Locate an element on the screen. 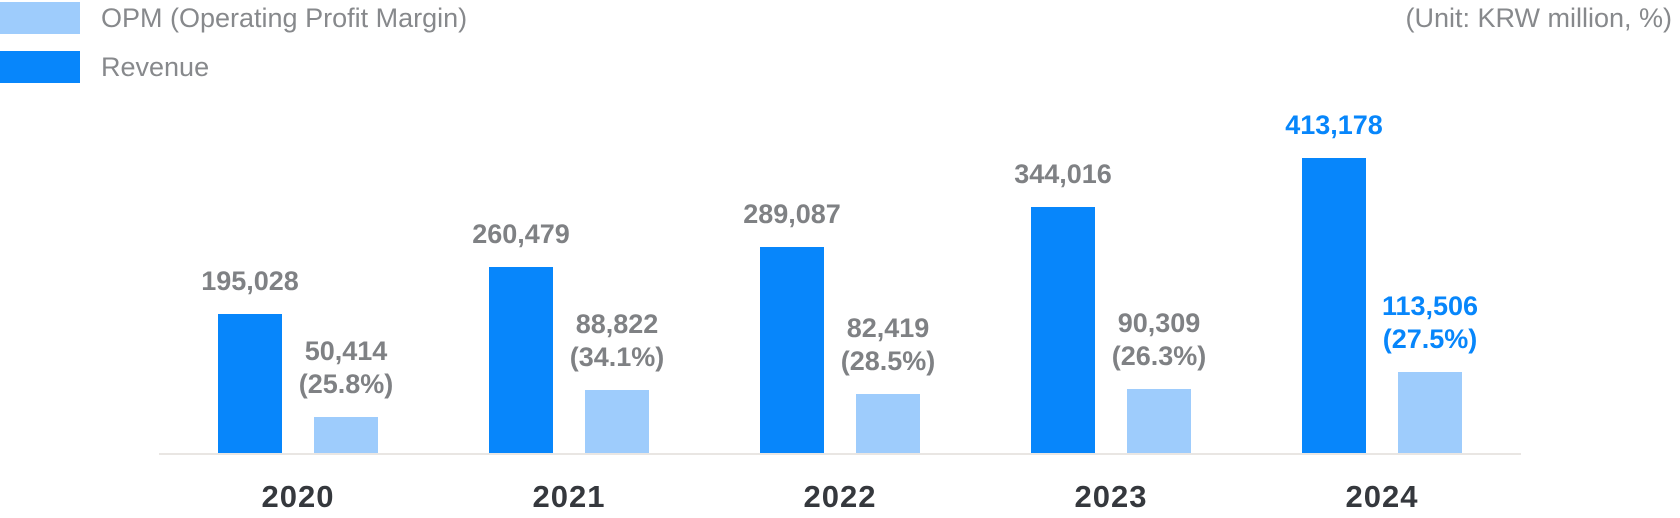 The height and width of the screenshot is (518, 1680). revenue-bar-2021 is located at coordinates (521, 360).